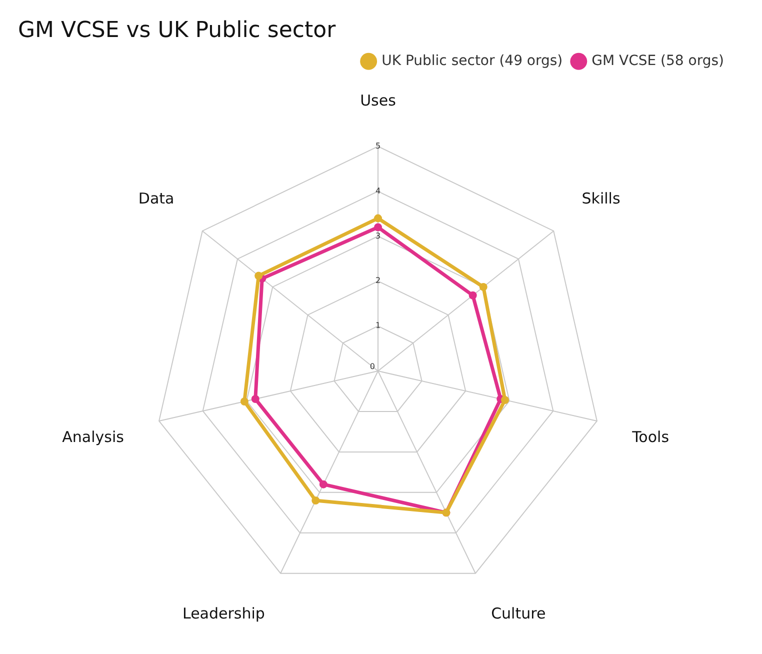 The width and height of the screenshot is (762, 654). Describe the element at coordinates (93, 437) in the screenshot. I see `spoke-label: Analysis` at that location.